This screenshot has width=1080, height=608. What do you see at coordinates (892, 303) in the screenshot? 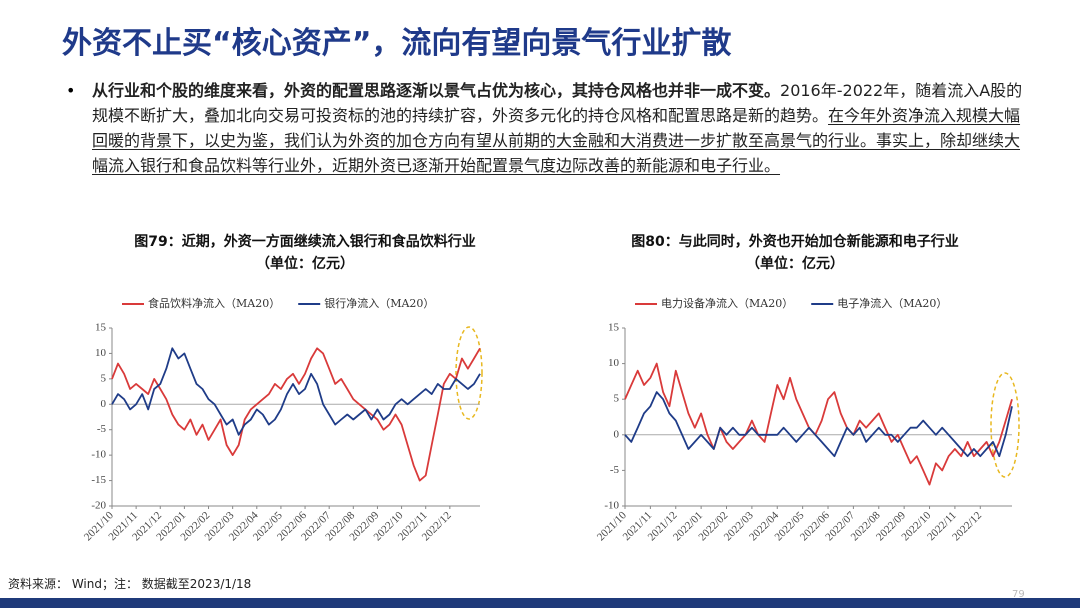
I see `legend-label: 电子净流入（MA20）` at bounding box center [892, 303].